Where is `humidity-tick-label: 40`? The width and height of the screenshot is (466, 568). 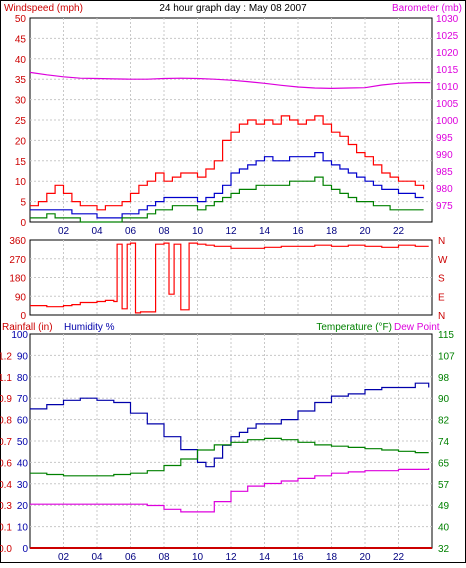
humidity-tick-label: 40 is located at coordinates (23, 463).